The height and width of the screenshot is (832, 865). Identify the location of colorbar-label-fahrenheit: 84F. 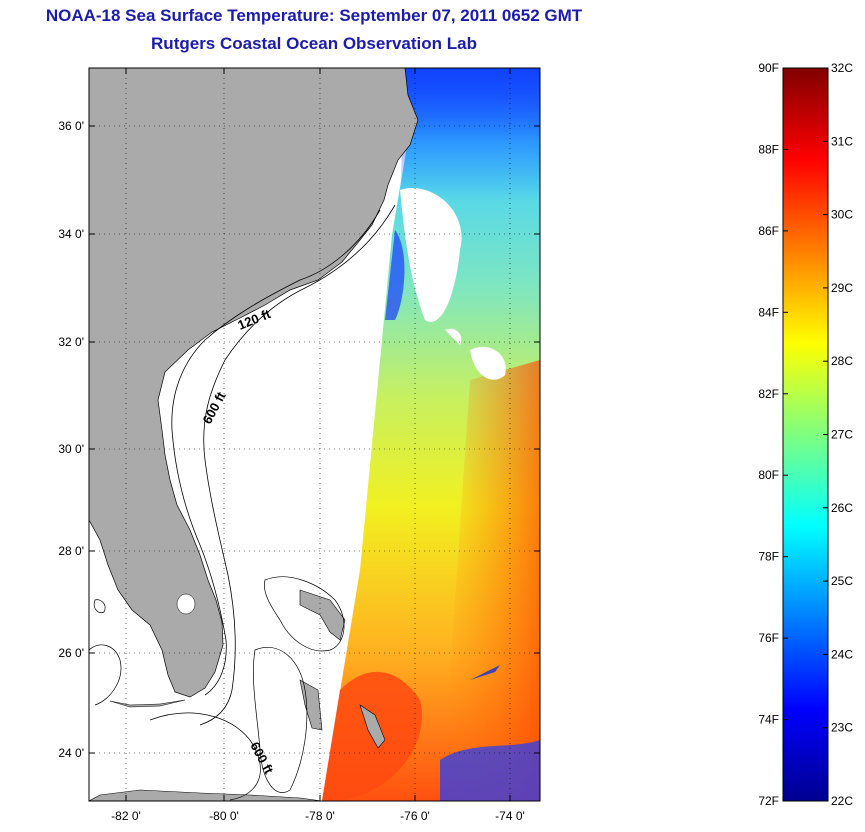
(768, 312).